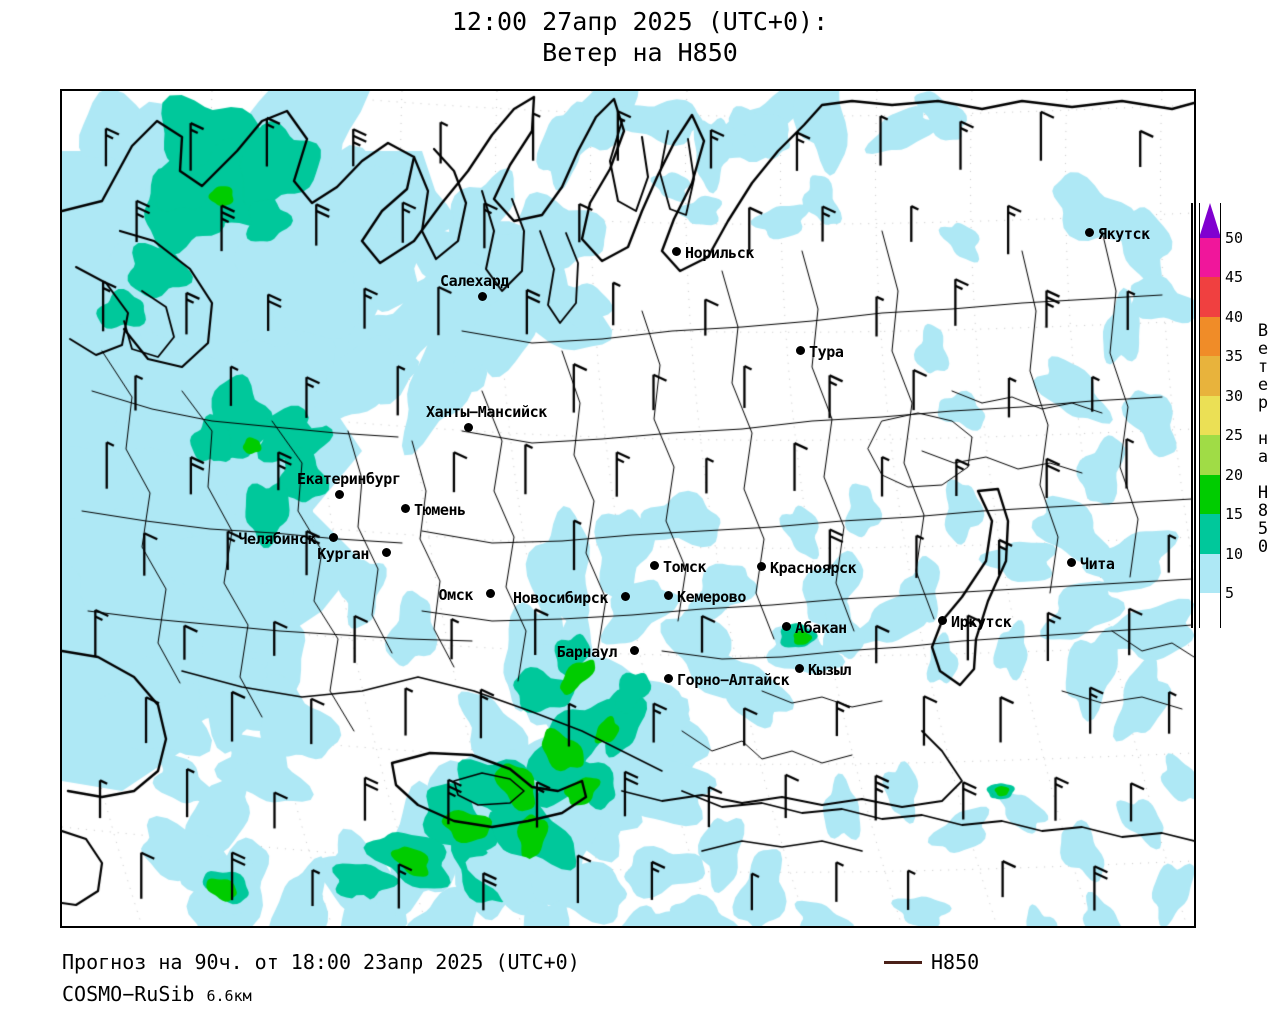 The width and height of the screenshot is (1280, 1024). What do you see at coordinates (1210, 220) in the screenshot?
I see `colorbar-over-arrow` at bounding box center [1210, 220].